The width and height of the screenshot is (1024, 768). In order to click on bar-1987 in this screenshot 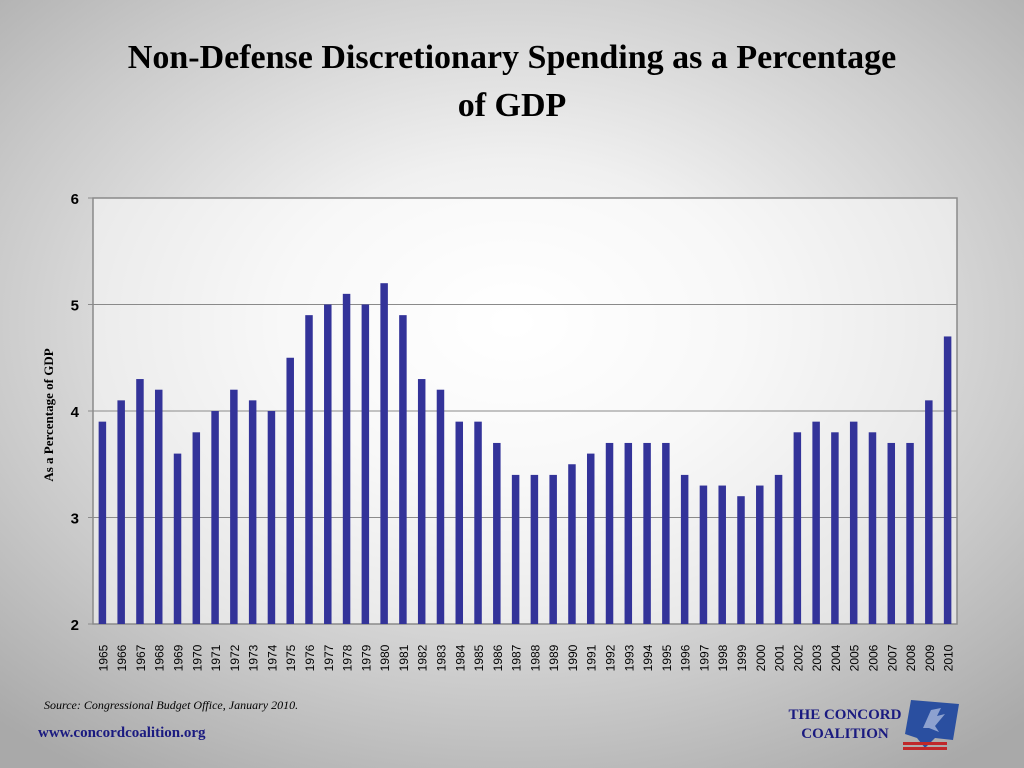, I will do `click(515, 549)`.